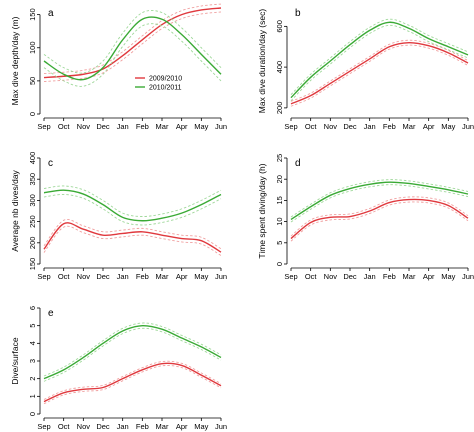  I want to click on y-tick-label: 15, so click(279, 200).